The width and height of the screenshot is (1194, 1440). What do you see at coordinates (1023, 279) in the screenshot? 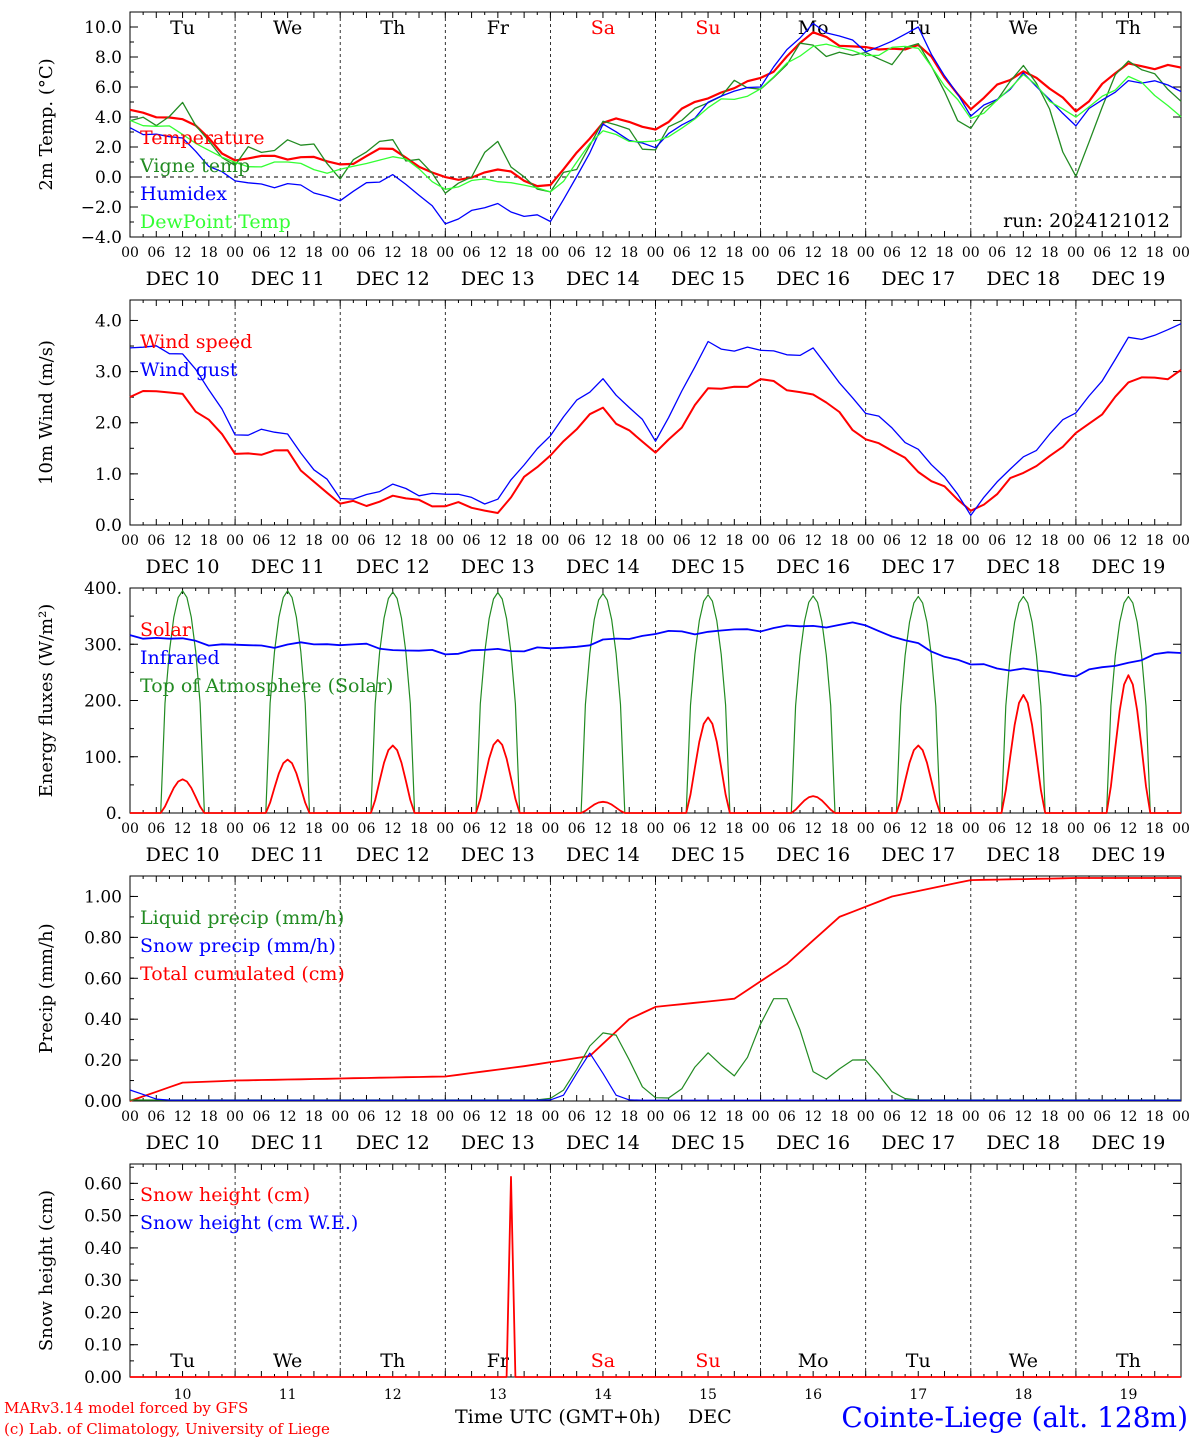
I see `date-label: DEC 18` at bounding box center [1023, 279].